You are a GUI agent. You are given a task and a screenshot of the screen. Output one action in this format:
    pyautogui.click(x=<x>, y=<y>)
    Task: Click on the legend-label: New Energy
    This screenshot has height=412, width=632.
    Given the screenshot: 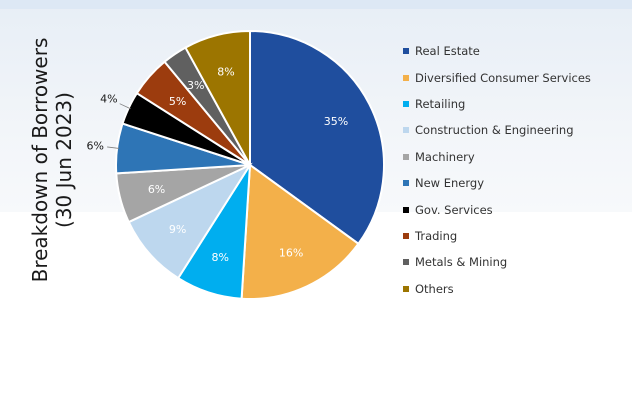 What is the action you would take?
    pyautogui.click(x=449, y=183)
    